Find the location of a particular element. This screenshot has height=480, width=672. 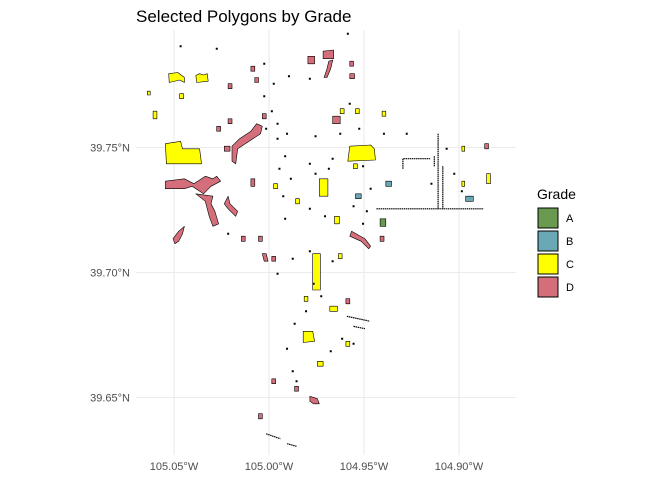

legend-swatch-b is located at coordinates (548, 241).